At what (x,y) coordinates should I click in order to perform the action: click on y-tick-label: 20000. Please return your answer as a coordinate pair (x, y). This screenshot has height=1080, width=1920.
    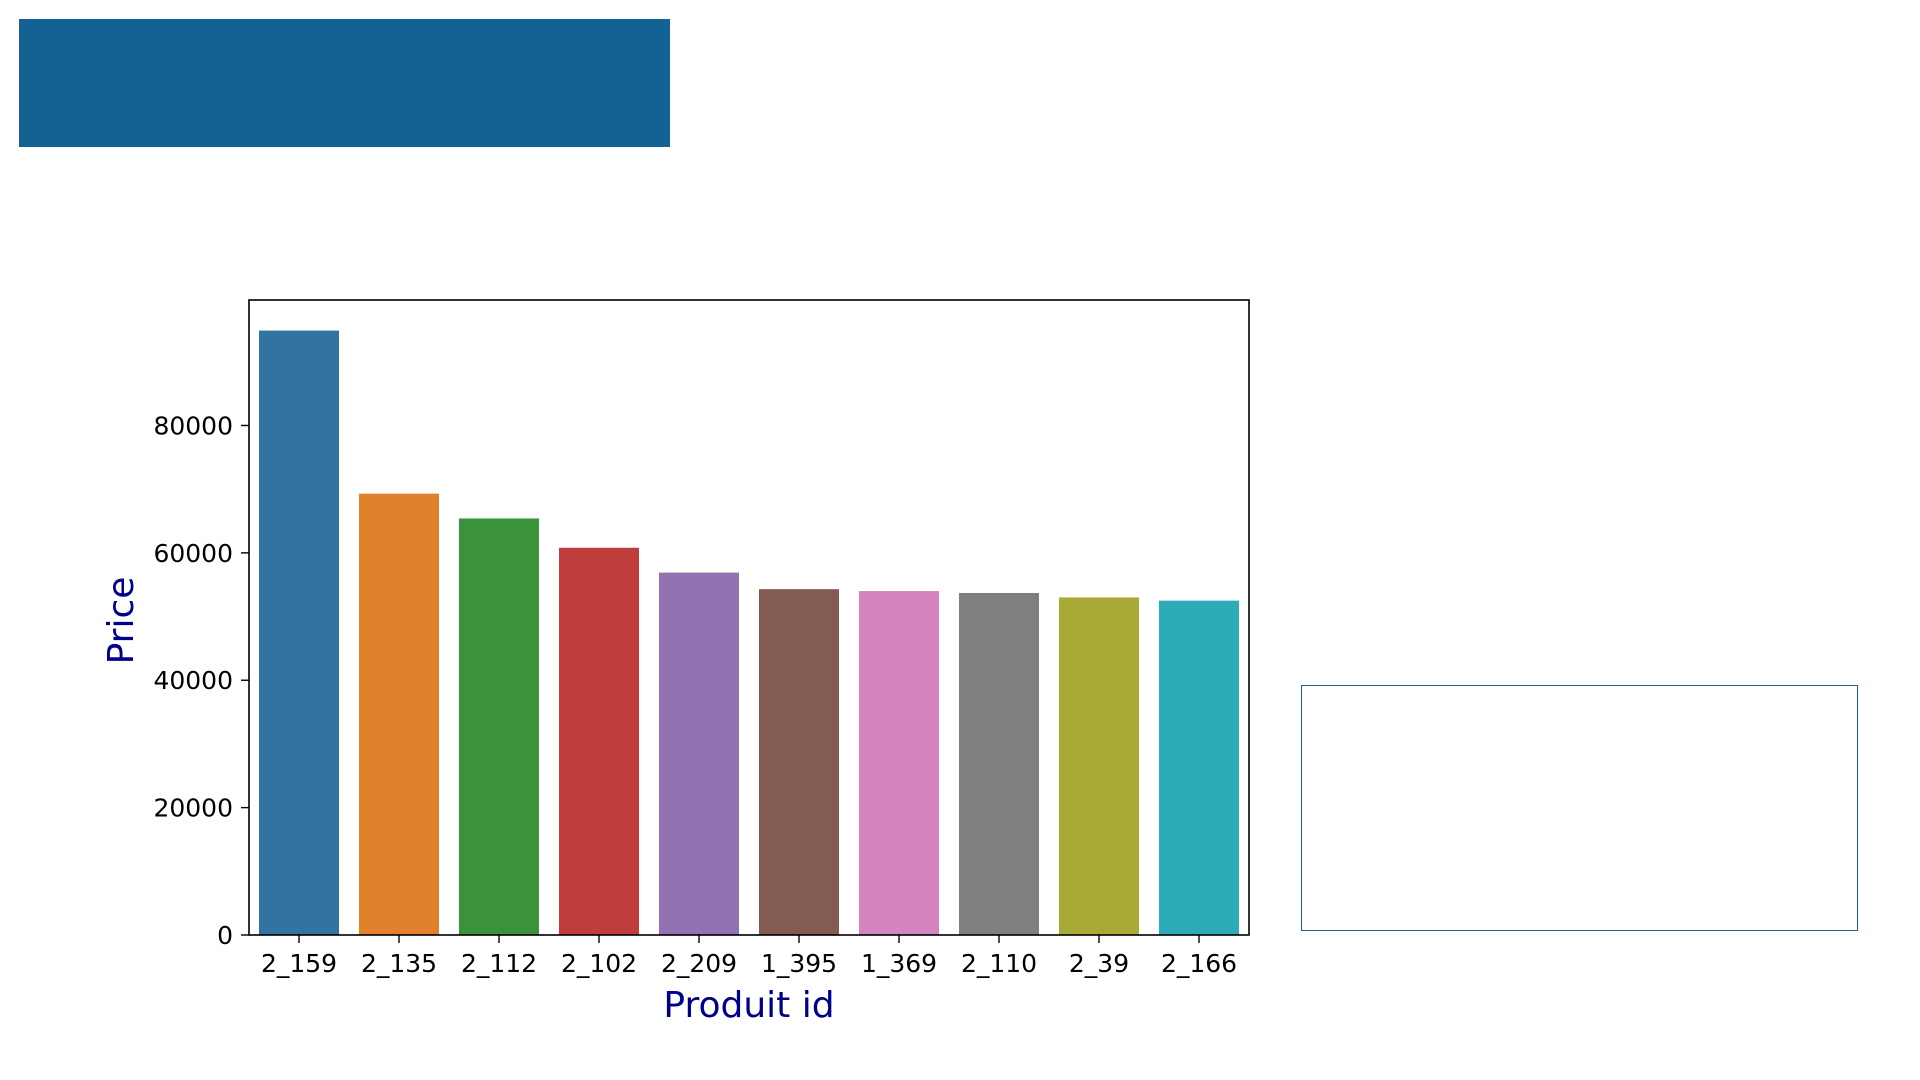
    Looking at the image, I should click on (193, 808).